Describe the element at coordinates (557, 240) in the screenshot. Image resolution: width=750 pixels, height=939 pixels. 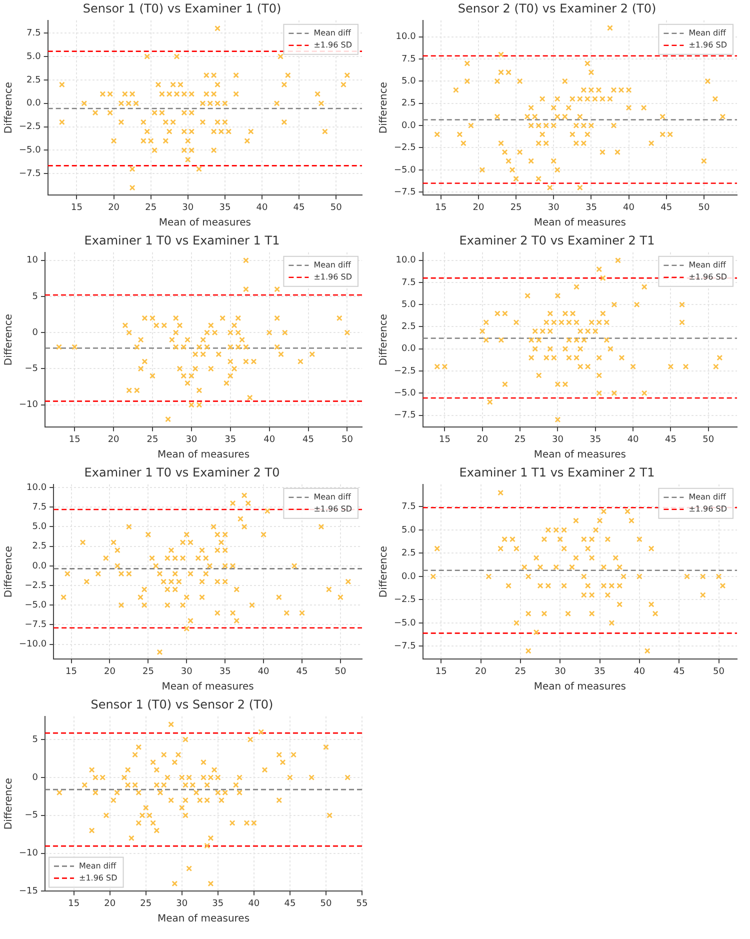
I see `chart-title: Examiner 2 T0 vs Examiner 2 T1` at that location.